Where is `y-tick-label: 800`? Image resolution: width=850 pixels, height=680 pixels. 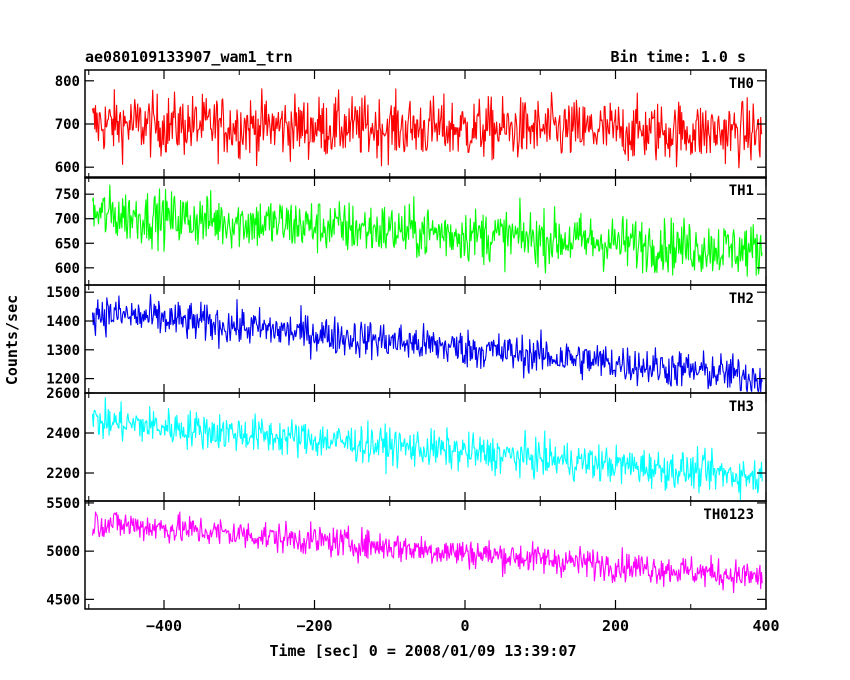
y-tick-label: 800 is located at coordinates (67, 82).